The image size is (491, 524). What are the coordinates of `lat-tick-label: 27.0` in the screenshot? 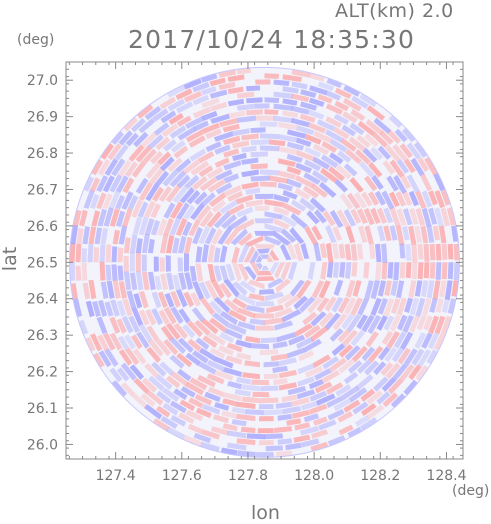 It's located at (42, 81).